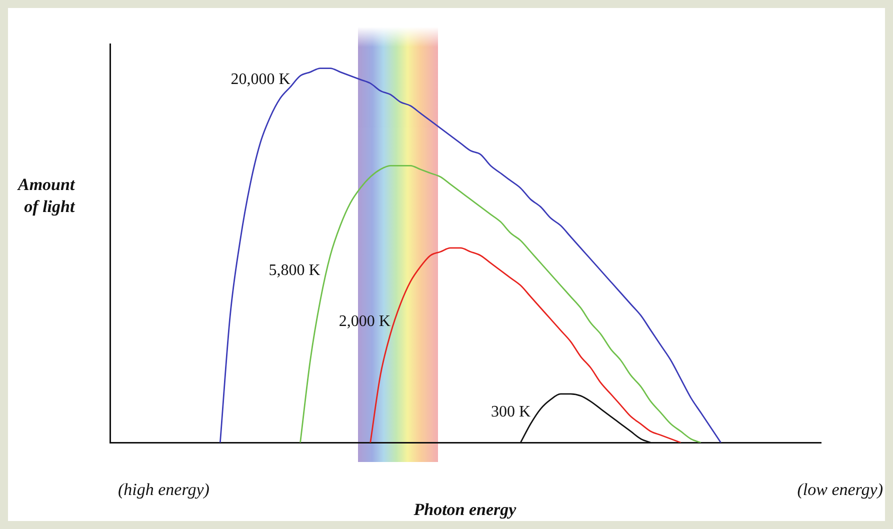  I want to click on series-label: 2,000 K, so click(364, 321).